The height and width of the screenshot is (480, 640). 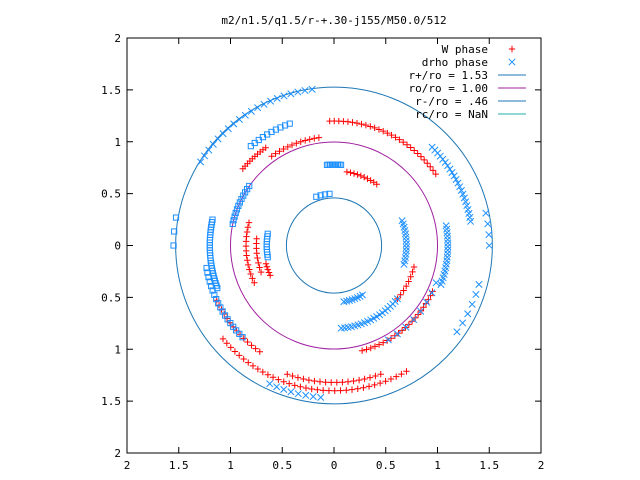 What do you see at coordinates (282, 465) in the screenshot?
I see `x-tick-label: 0.5` at bounding box center [282, 465].